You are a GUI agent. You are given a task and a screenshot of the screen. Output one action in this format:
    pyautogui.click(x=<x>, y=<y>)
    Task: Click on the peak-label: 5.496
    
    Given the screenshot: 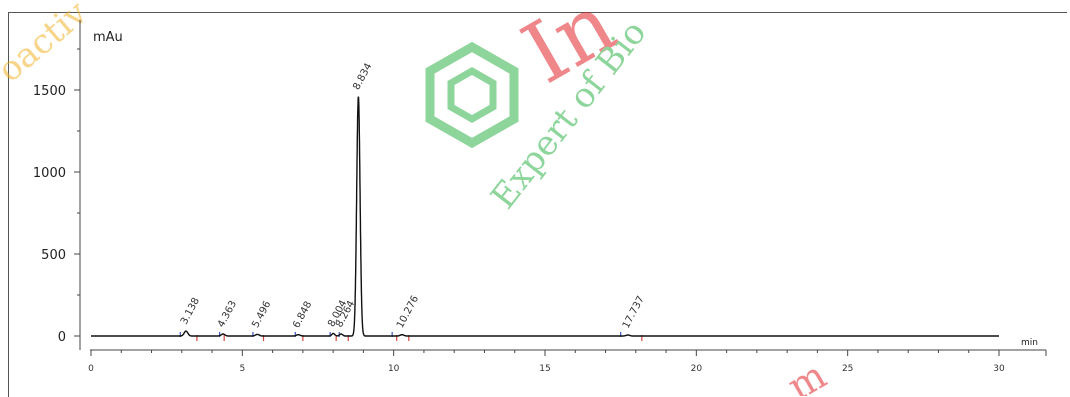 What is the action you would take?
    pyautogui.click(x=261, y=314)
    